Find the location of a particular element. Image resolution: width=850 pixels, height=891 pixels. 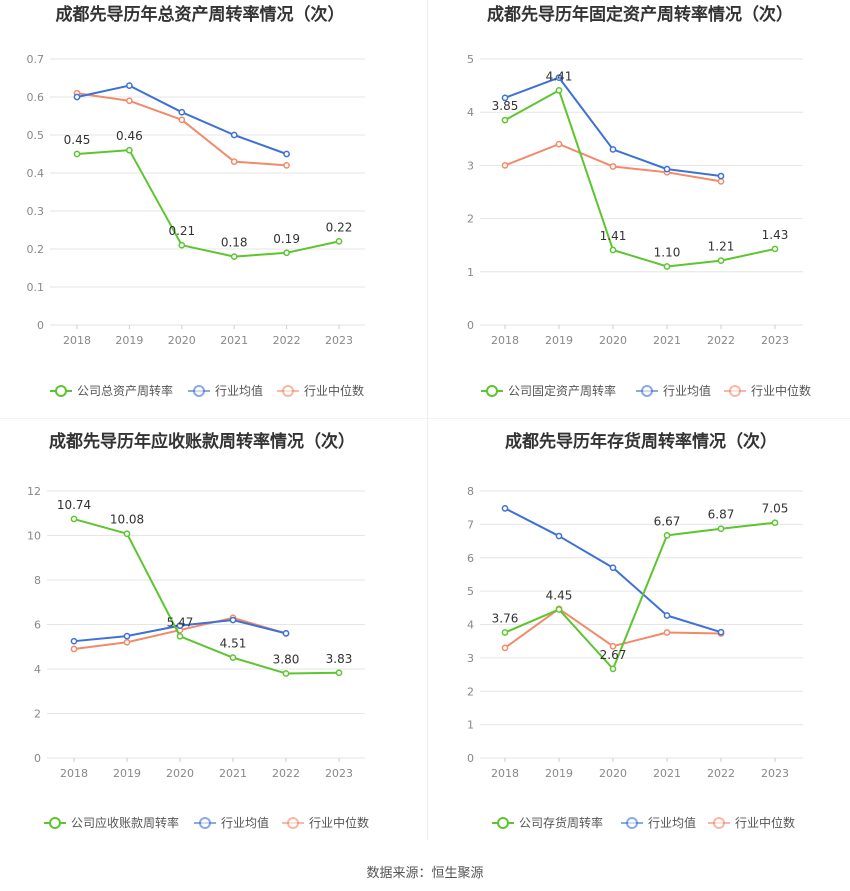

data-label: 4.41 is located at coordinates (559, 76).